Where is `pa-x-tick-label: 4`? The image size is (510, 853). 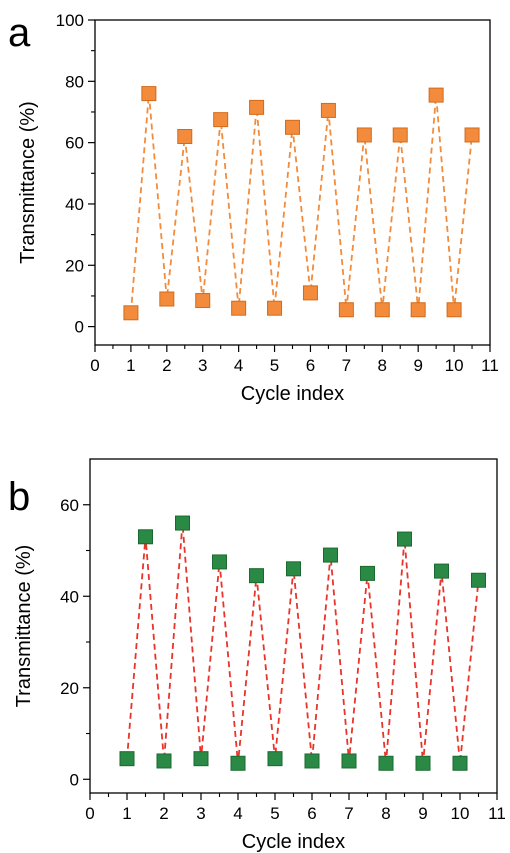 pa-x-tick-label: 4 is located at coordinates (238, 365).